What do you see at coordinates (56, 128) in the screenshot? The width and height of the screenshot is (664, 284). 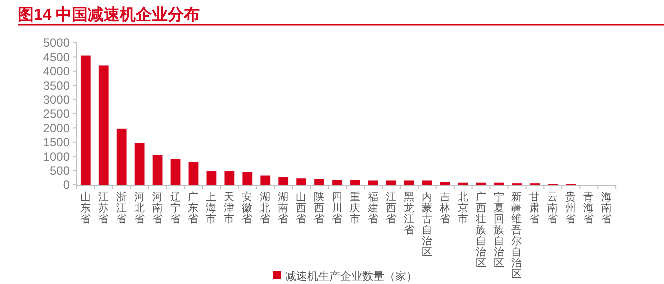 I see `y-tick-label: 2000` at bounding box center [56, 128].